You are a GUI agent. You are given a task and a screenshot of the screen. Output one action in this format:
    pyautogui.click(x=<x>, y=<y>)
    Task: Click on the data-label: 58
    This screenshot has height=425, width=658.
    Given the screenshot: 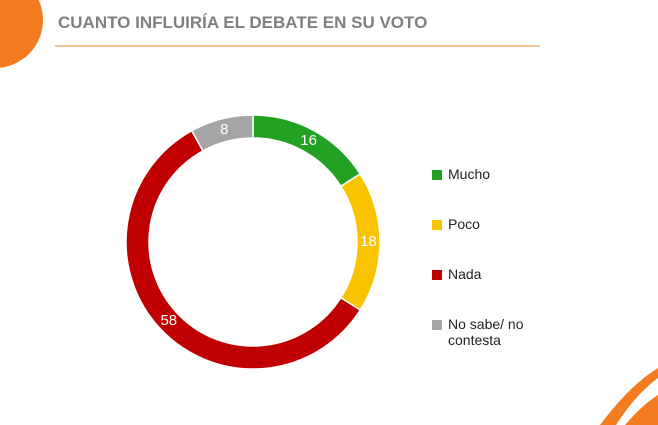 What is the action you would take?
    pyautogui.click(x=168, y=320)
    